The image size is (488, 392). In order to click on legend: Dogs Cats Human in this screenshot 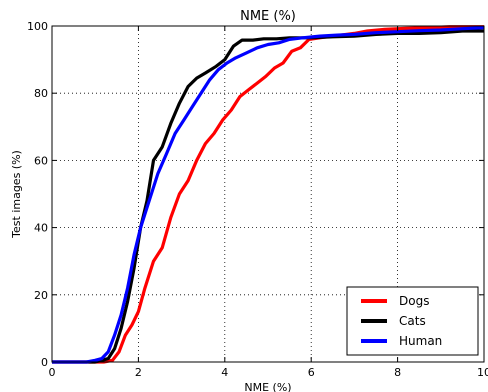, I will do `click(412, 321)`.